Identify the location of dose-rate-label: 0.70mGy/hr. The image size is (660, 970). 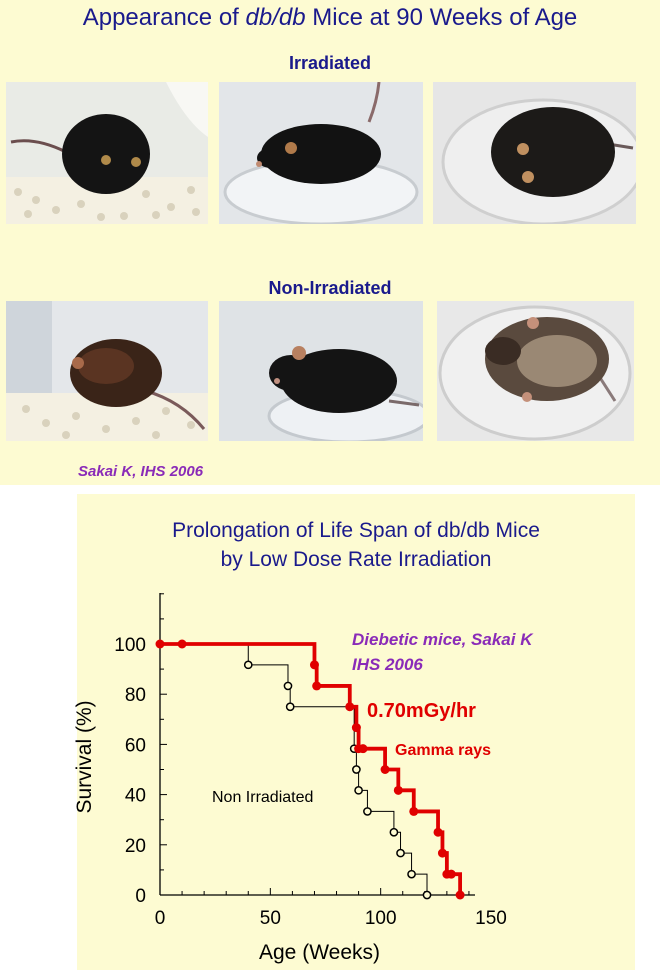
(421, 711).